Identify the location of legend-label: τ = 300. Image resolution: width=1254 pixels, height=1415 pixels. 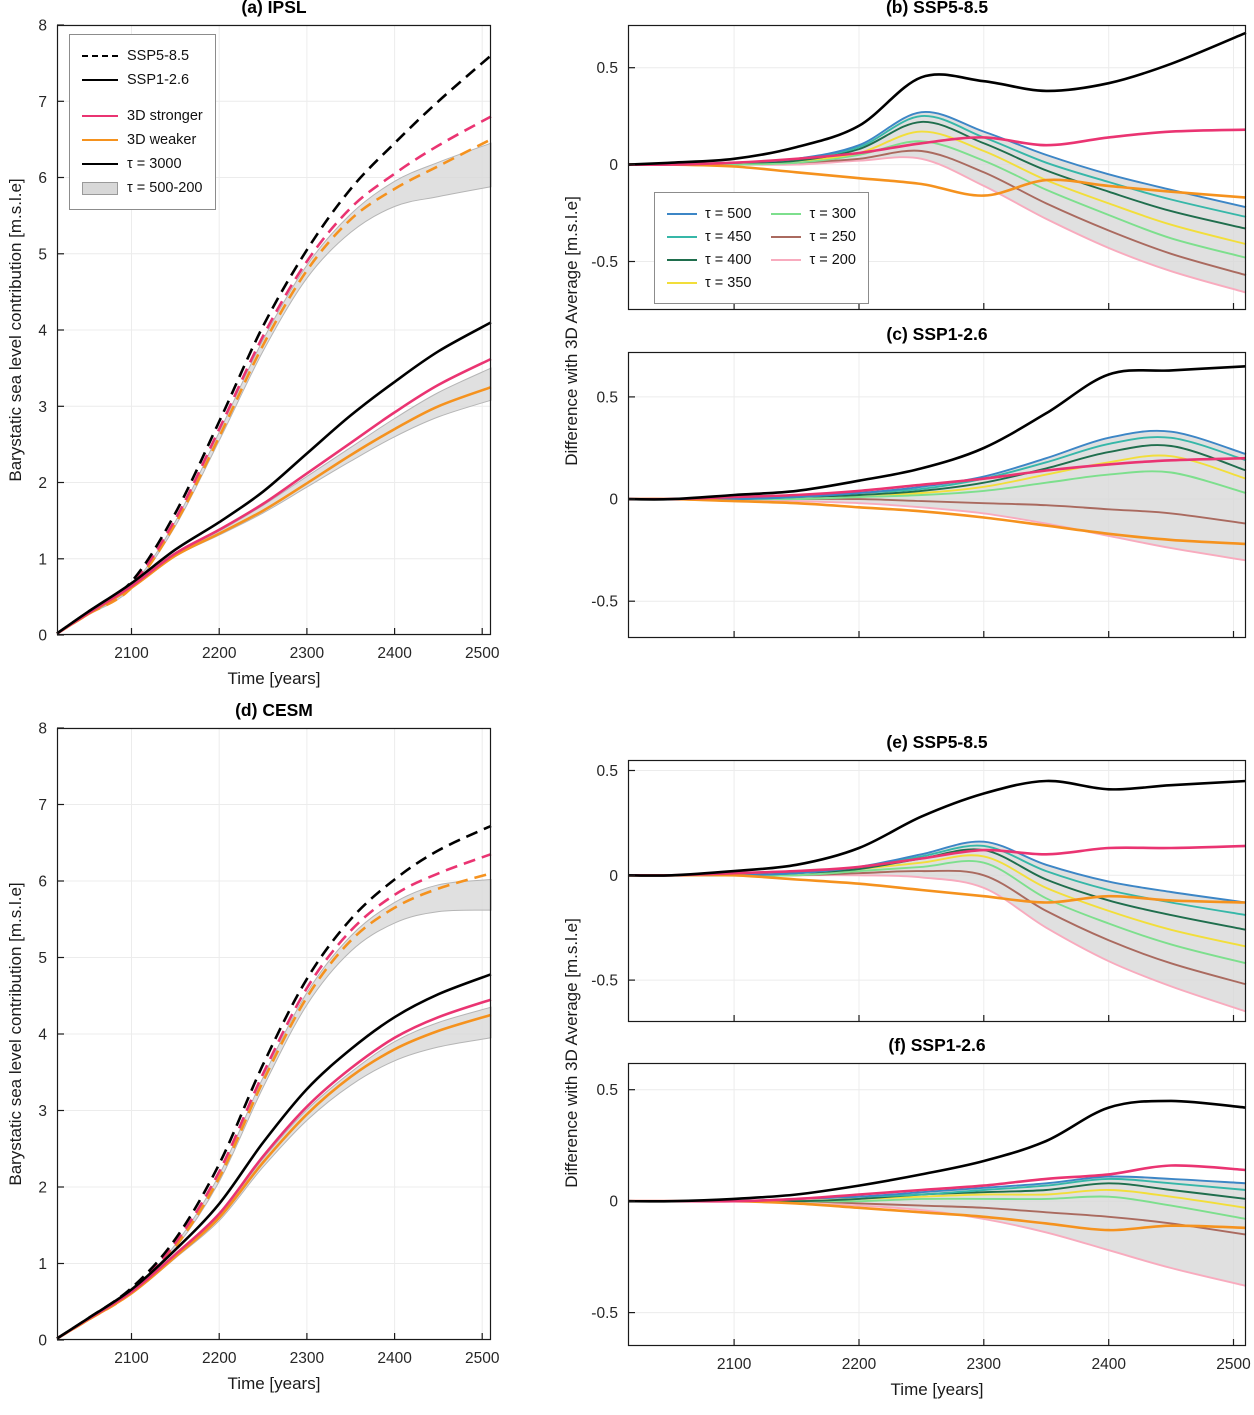
(832, 213).